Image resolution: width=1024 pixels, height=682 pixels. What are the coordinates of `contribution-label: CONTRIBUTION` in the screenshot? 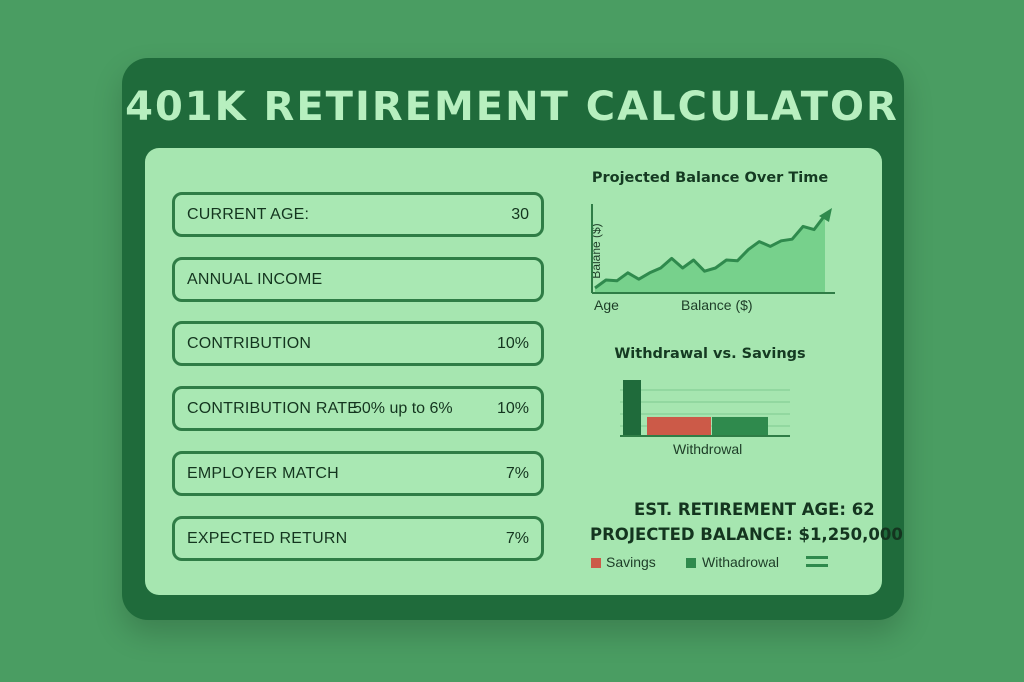 It's located at (249, 343).